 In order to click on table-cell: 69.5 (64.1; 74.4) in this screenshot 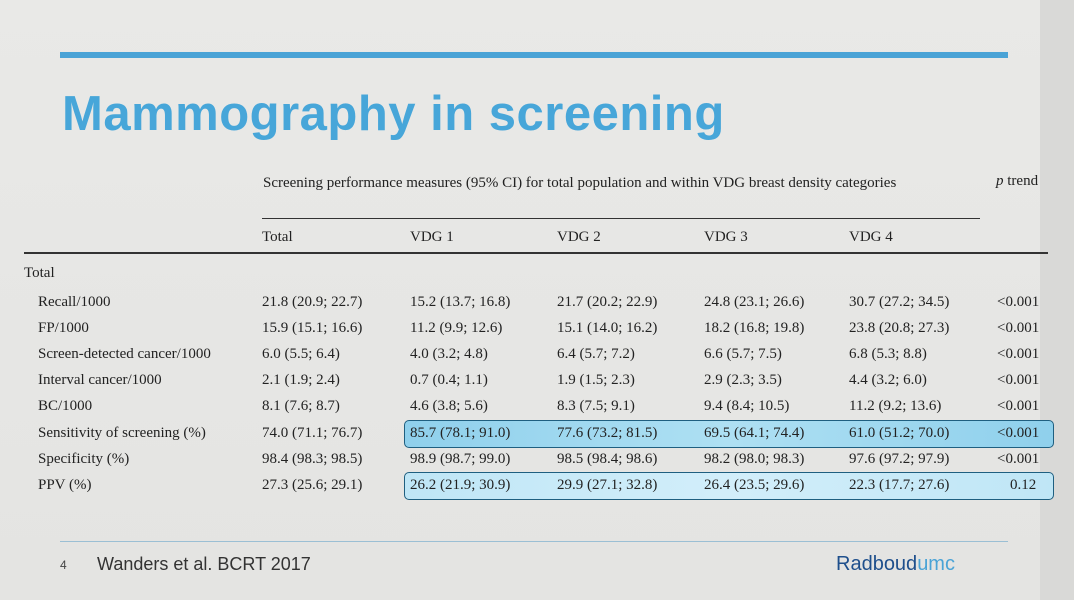, I will do `click(754, 433)`.